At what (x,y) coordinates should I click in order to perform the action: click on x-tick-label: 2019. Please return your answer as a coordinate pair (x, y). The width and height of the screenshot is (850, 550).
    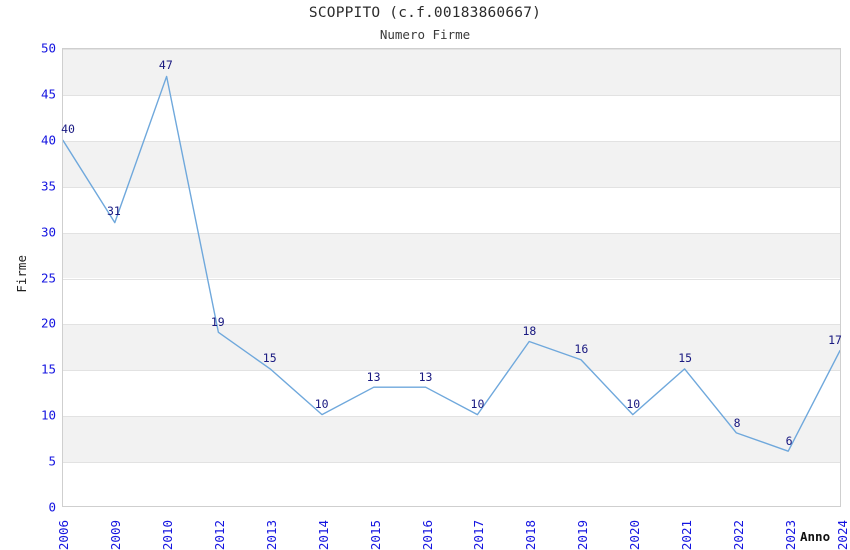
    Looking at the image, I should click on (583, 534).